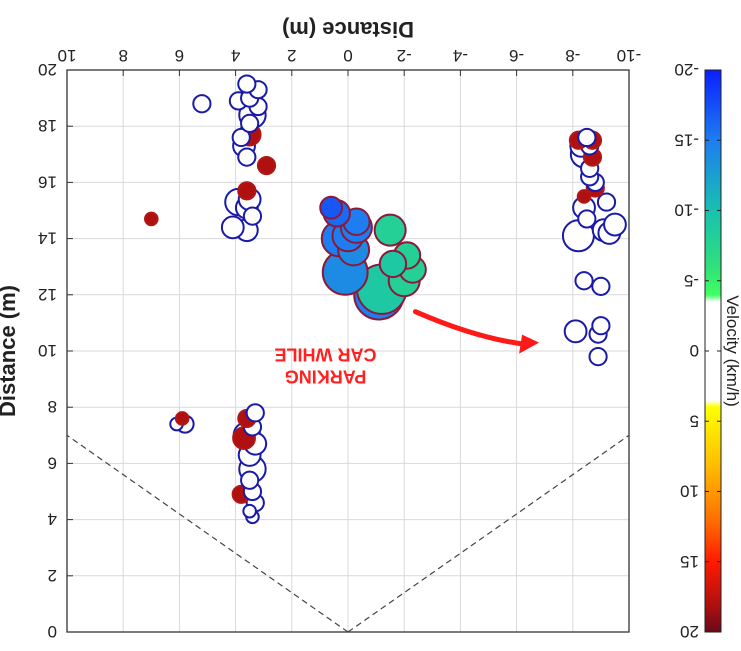 This screenshot has width=741, height=651. Describe the element at coordinates (326, 377) in the screenshot. I see `annotation-line-2: PARKING` at that location.